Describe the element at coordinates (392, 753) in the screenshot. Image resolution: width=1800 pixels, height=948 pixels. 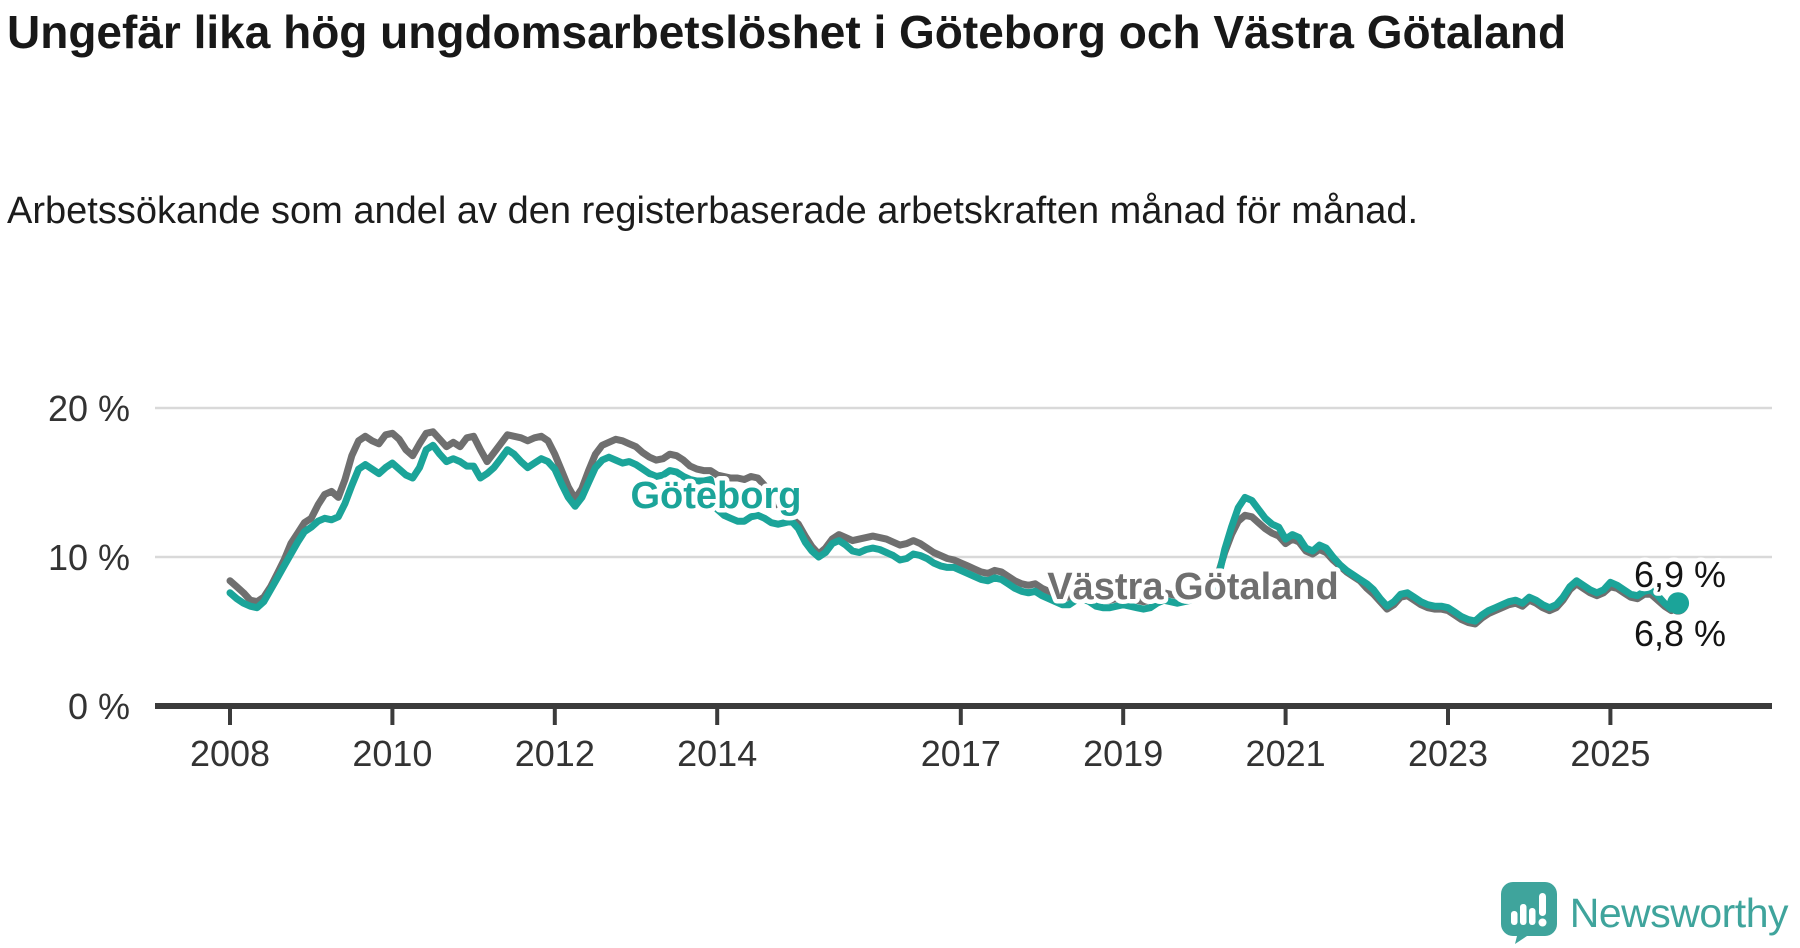
I see `x-axis-tick-label: 2010` at that location.